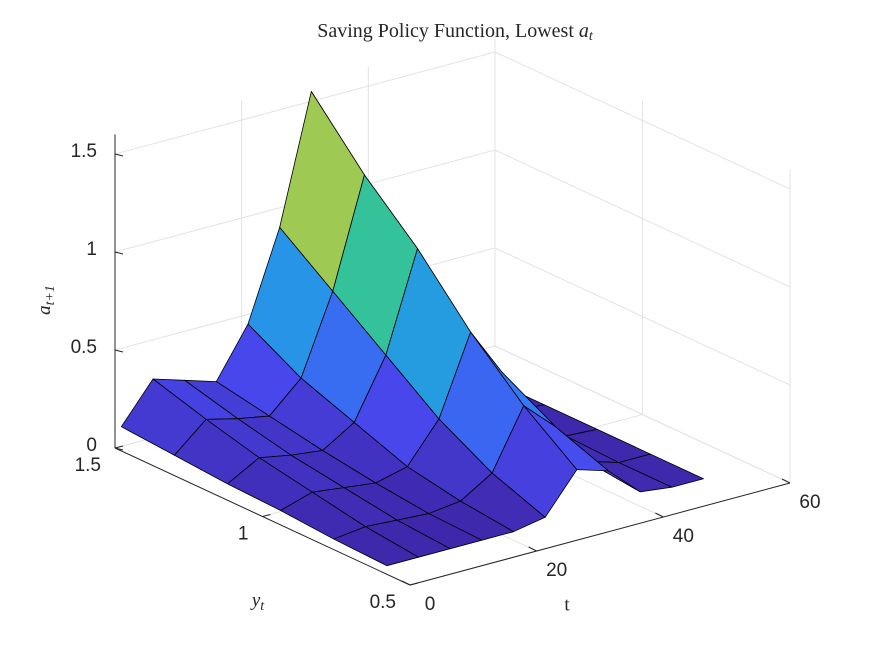 Image resolution: width=875 pixels, height=656 pixels. Describe the element at coordinates (556, 570) in the screenshot. I see `x-tick-label: 20` at that location.